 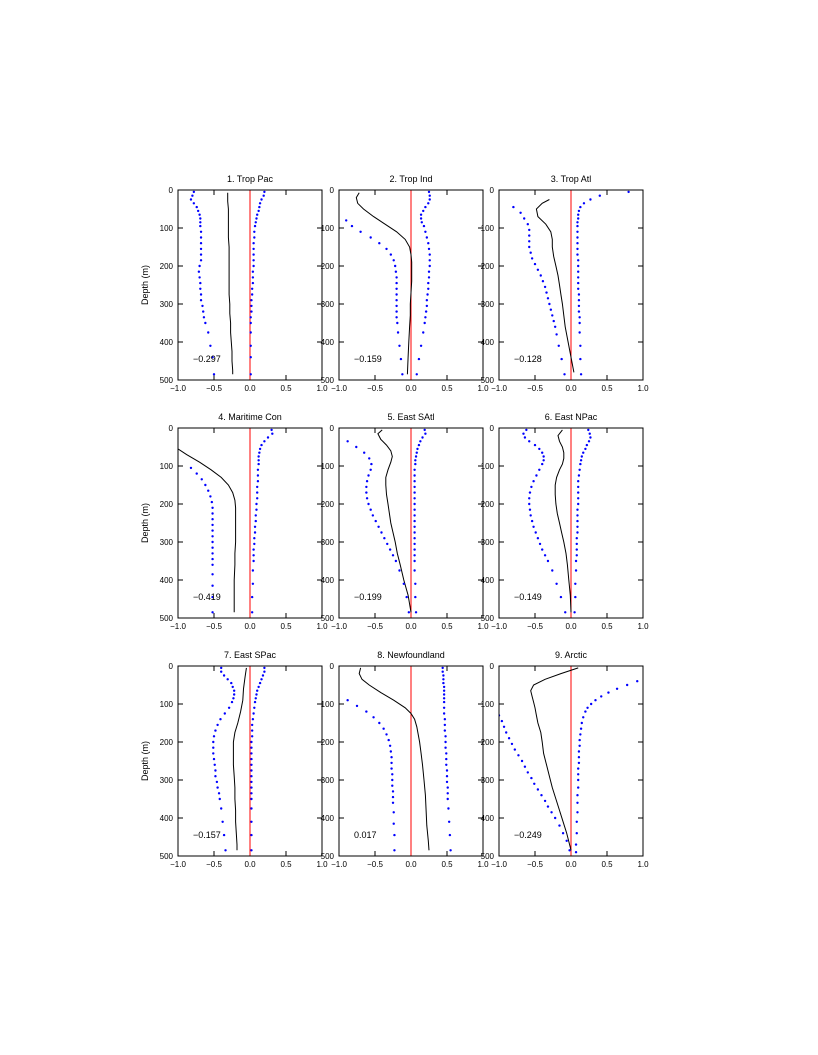 What do you see at coordinates (167, 380) in the screenshot?
I see `y-tick-label: 500` at bounding box center [167, 380].